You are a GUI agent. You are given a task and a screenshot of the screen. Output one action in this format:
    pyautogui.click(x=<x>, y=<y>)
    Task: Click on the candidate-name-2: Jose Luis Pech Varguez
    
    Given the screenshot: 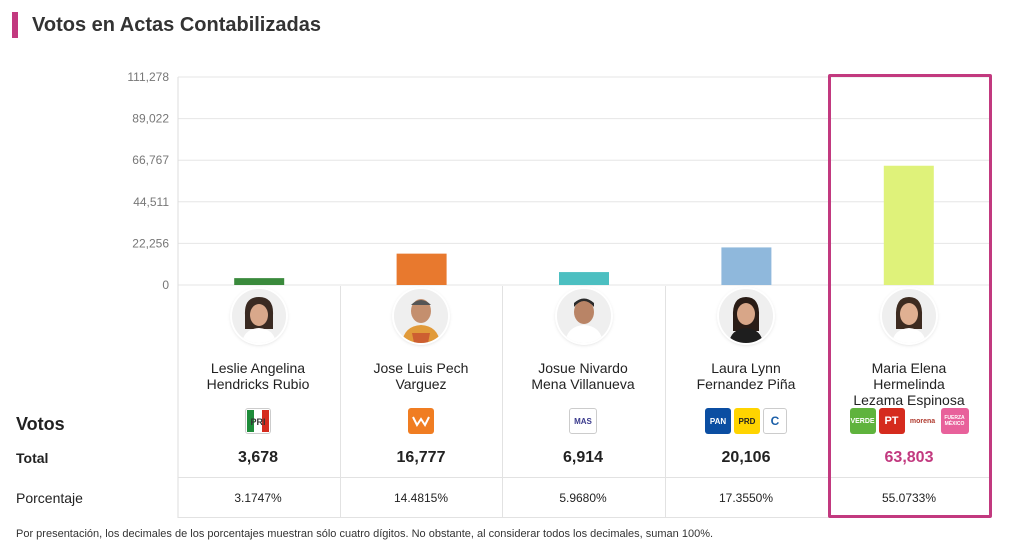 What is the action you would take?
    pyautogui.click(x=421, y=376)
    